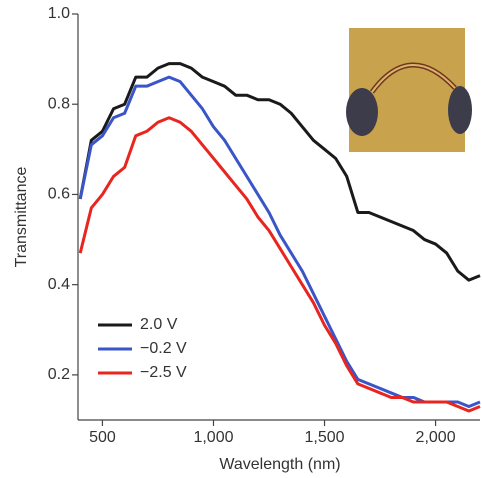  I want to click on y-tick-label: 0.6, so click(59, 194).